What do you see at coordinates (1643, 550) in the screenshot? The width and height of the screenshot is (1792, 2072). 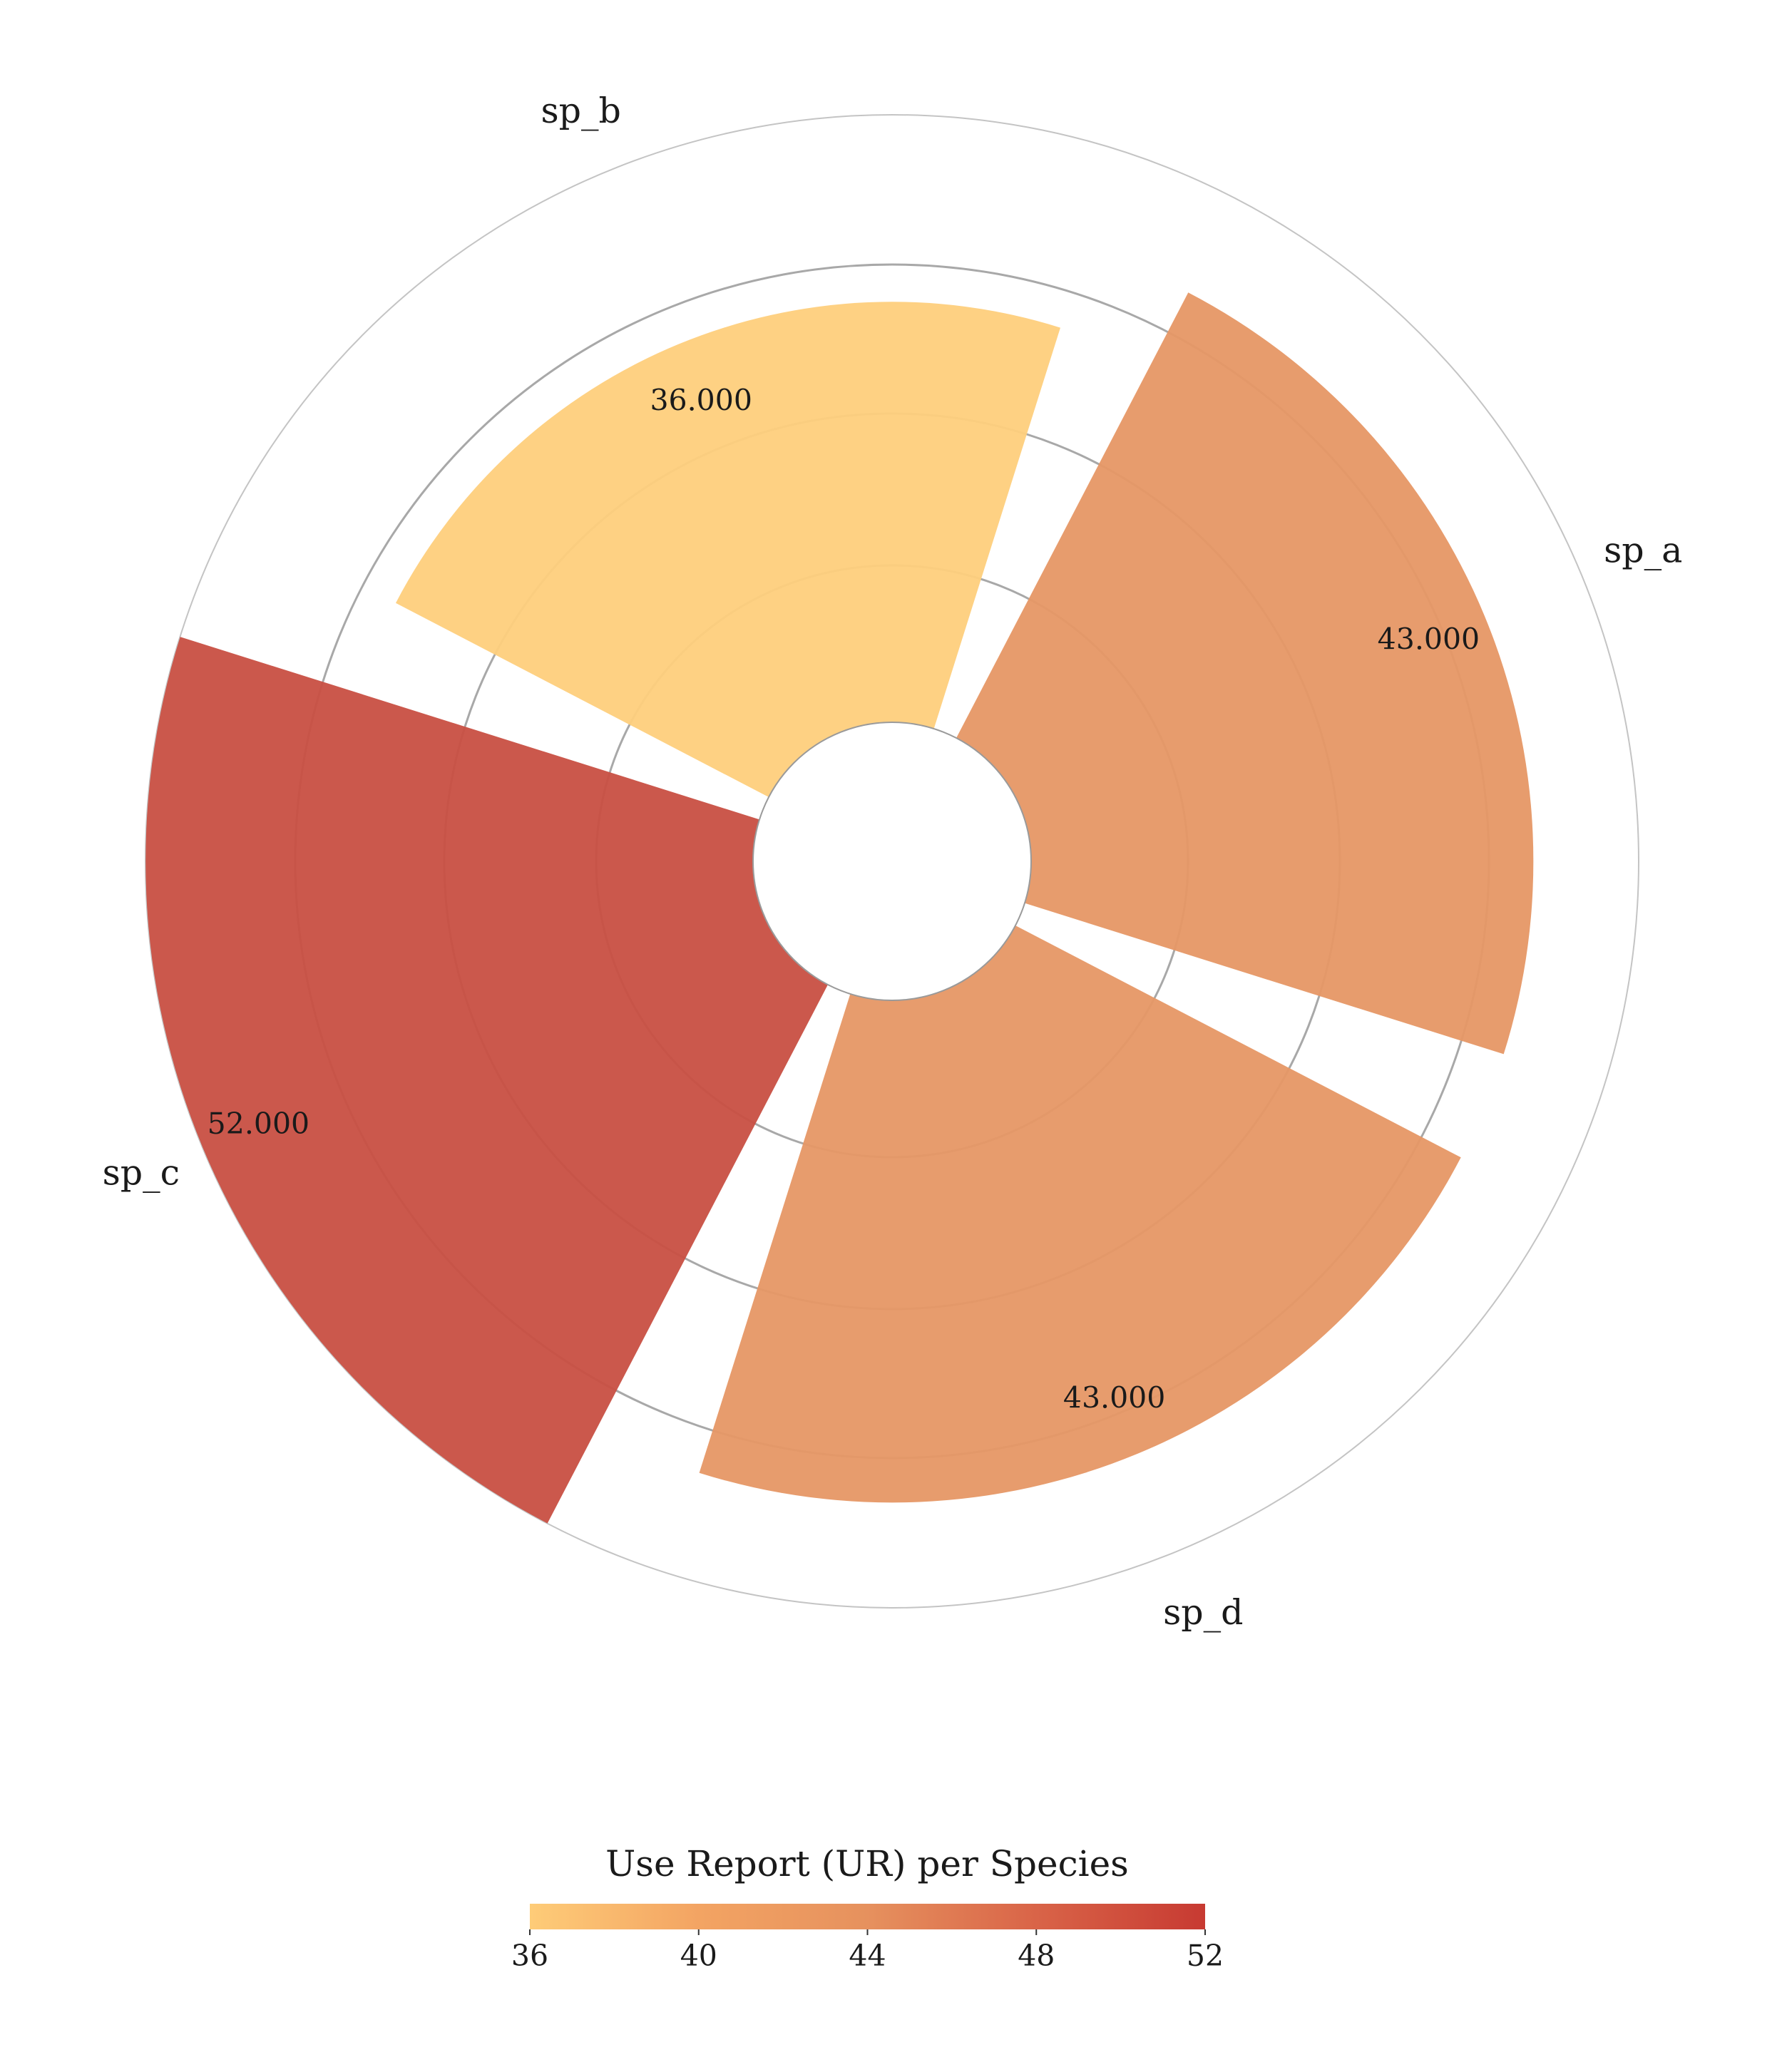 I see `category-label-sp_a: sp_a` at bounding box center [1643, 550].